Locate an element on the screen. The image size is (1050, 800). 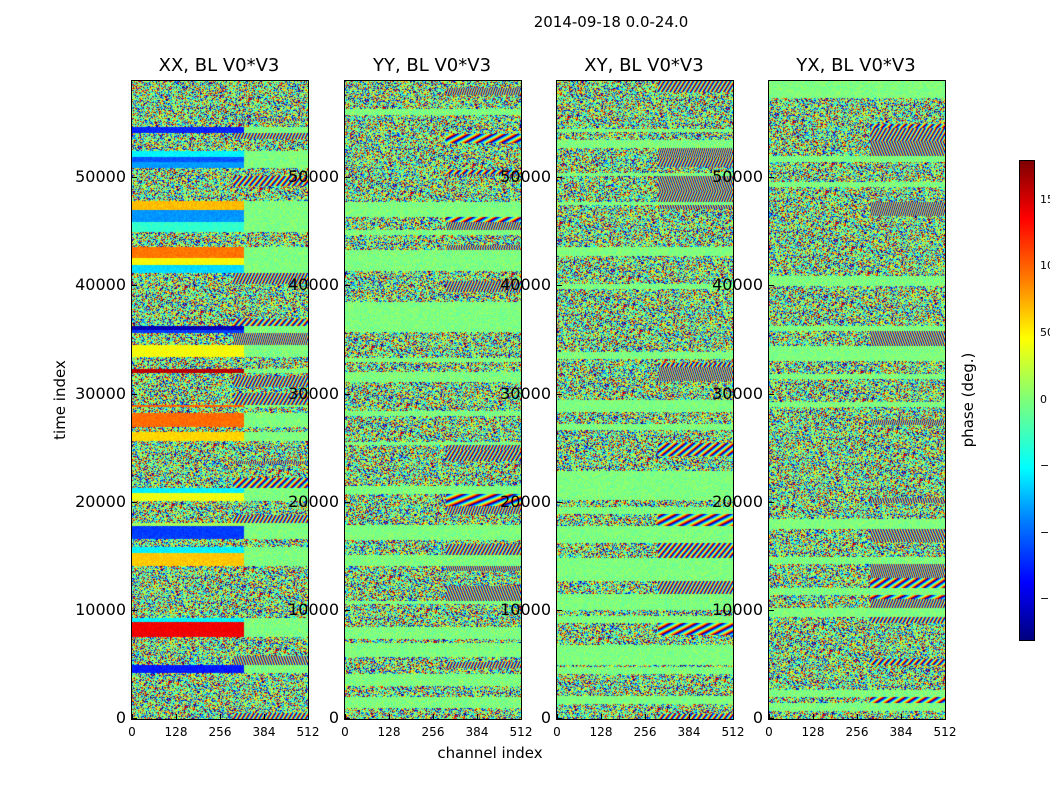
colorbar-tick-label: 50 is located at coordinates (1045, 332).